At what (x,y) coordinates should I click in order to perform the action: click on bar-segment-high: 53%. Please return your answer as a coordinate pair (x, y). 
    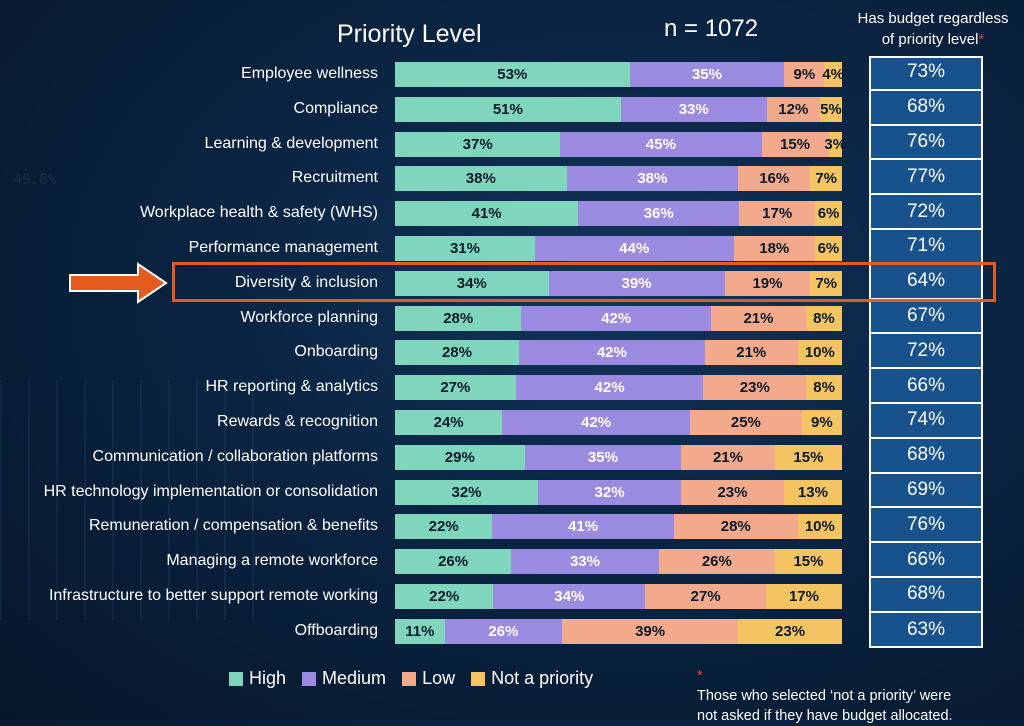
    Looking at the image, I should click on (512, 74).